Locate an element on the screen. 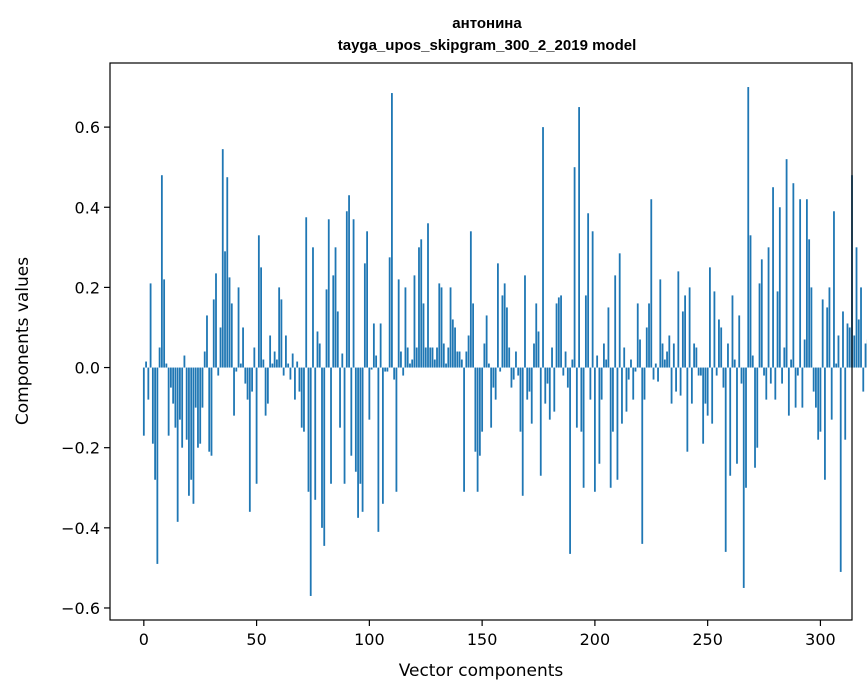  chart-title-line1: антонина is located at coordinates (487, 23).